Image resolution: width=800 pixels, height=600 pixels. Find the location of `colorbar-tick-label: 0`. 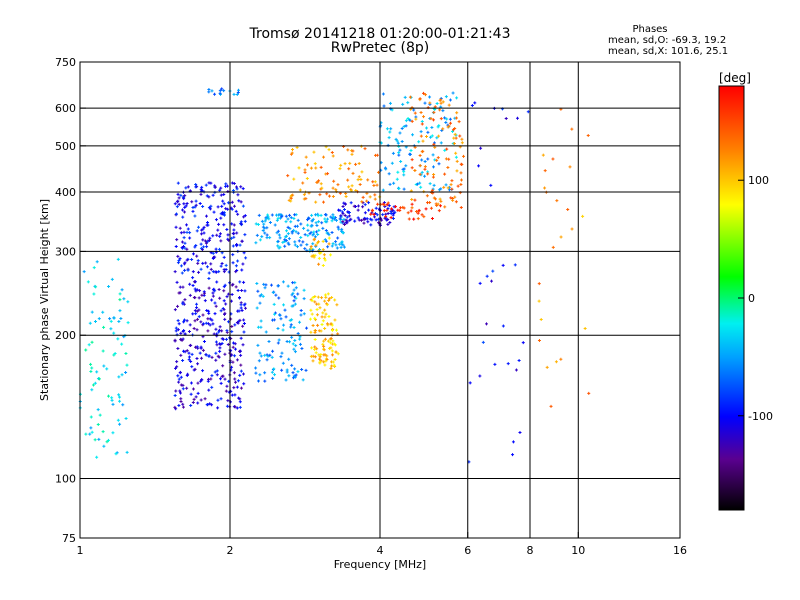

colorbar-tick-label: 0 is located at coordinates (751, 298).